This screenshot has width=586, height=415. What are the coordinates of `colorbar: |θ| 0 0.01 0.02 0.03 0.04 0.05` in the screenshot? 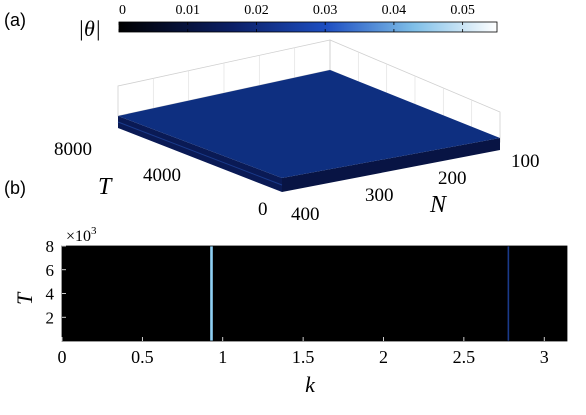 It's located at (288, 22).